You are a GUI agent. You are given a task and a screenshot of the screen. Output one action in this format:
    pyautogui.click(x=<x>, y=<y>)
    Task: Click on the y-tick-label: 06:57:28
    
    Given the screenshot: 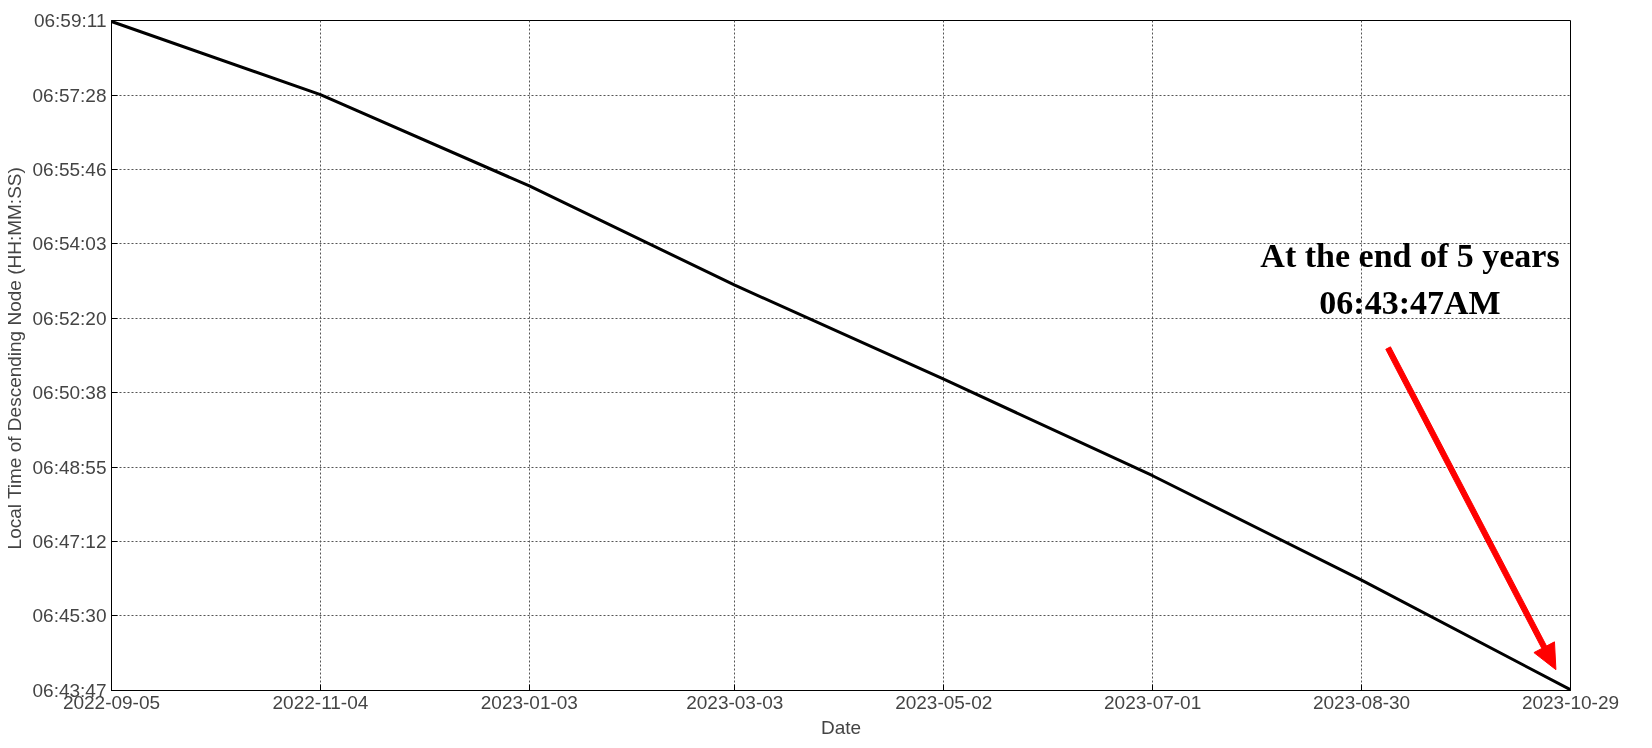 What is the action you would take?
    pyautogui.click(x=69, y=95)
    